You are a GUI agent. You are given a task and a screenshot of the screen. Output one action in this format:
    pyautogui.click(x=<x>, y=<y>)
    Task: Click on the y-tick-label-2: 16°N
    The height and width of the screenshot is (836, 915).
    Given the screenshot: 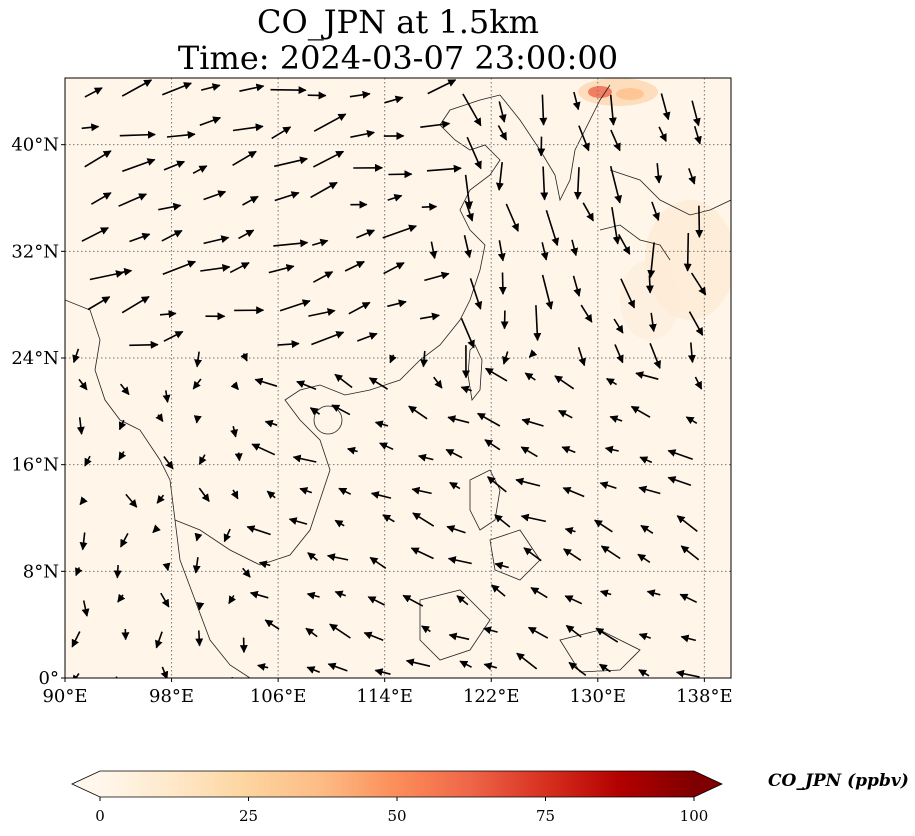 What is the action you would take?
    pyautogui.click(x=35, y=465)
    